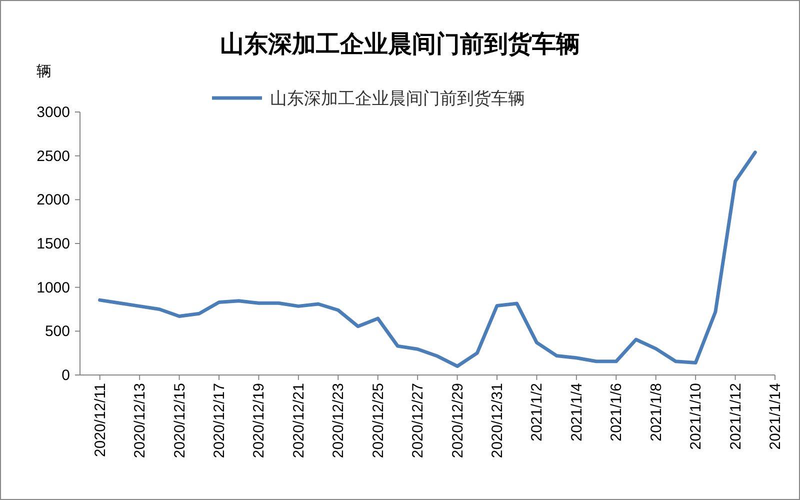  Describe the element at coordinates (400, 43) in the screenshot. I see `chart-title: 山东深加工企业晨间门前到货车辆` at that location.